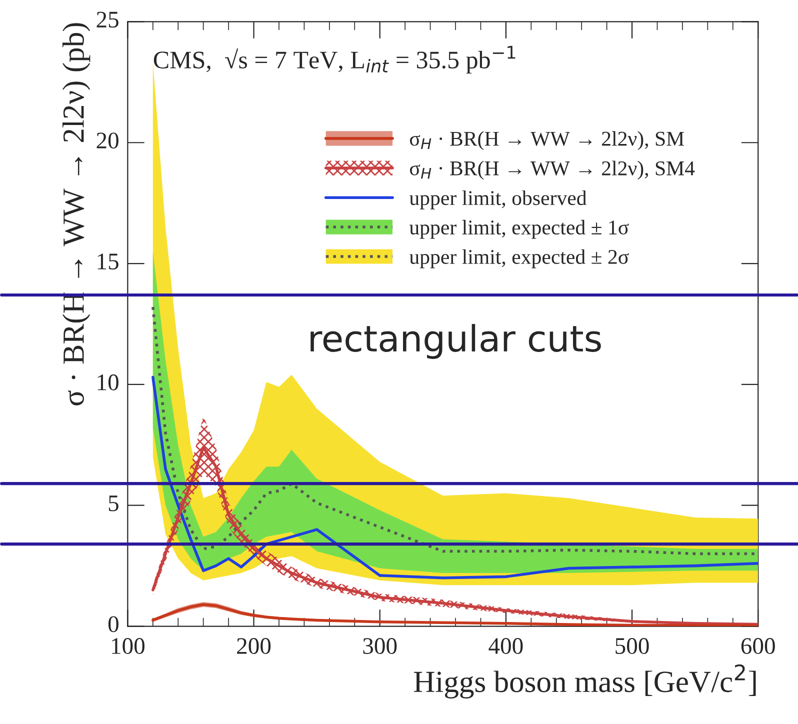  What do you see at coordinates (519, 229) in the screenshot?
I see `legend-label: upper limit, expected ± 1σ` at bounding box center [519, 229].